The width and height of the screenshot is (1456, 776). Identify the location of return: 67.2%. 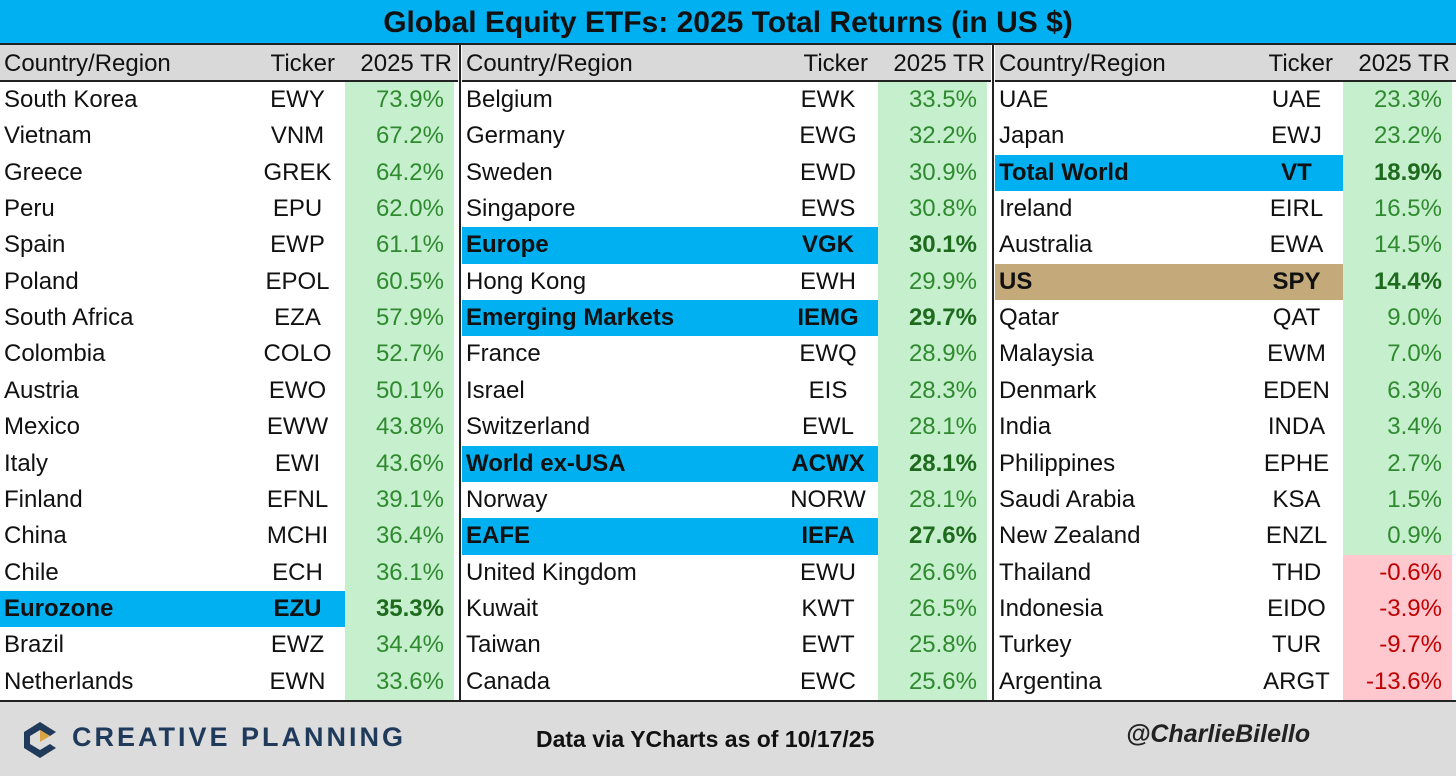
(409, 136).